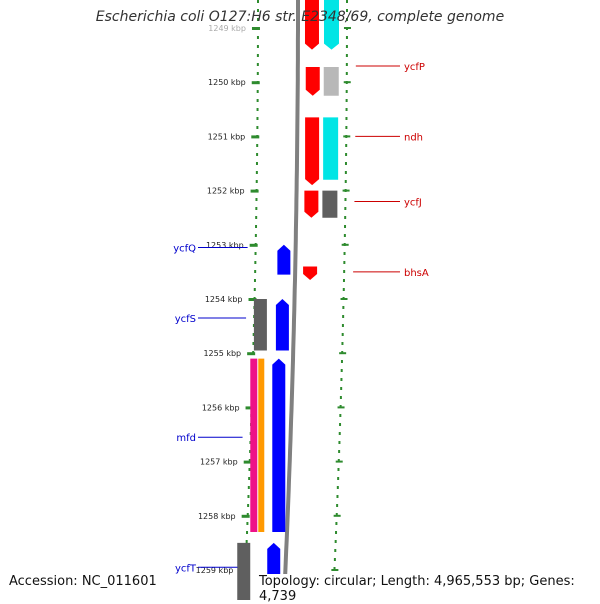 This screenshot has width=600, height=604. I want to click on ruler-tick-label: 1251 kbp, so click(227, 136).